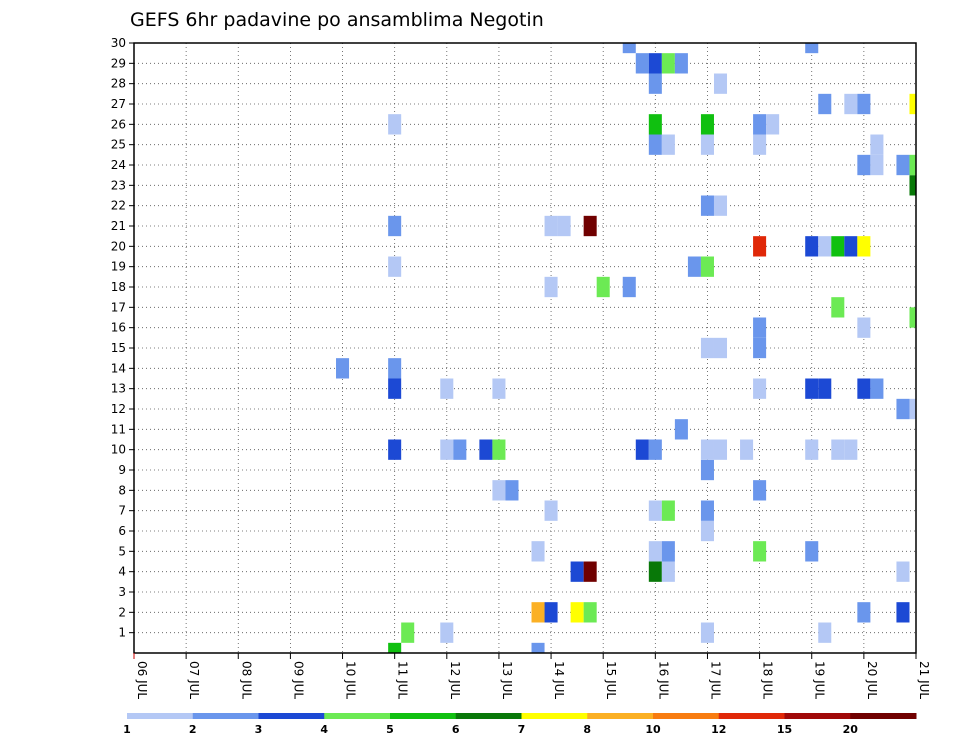 This screenshot has height=742, width=960. I want to click on y-tick-label: 27, so click(118, 104).